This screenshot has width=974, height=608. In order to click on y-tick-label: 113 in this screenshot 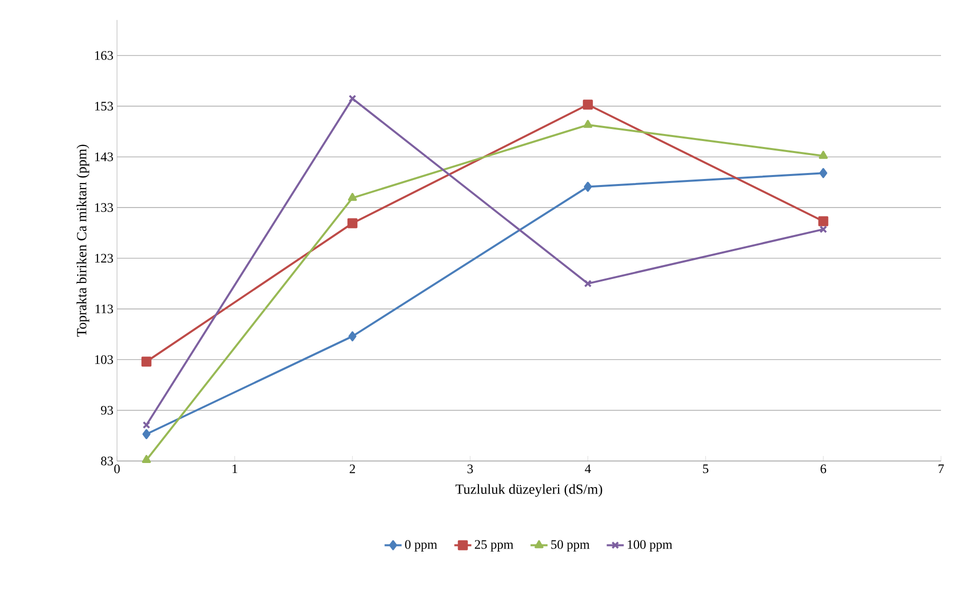, I will do `click(104, 309)`.